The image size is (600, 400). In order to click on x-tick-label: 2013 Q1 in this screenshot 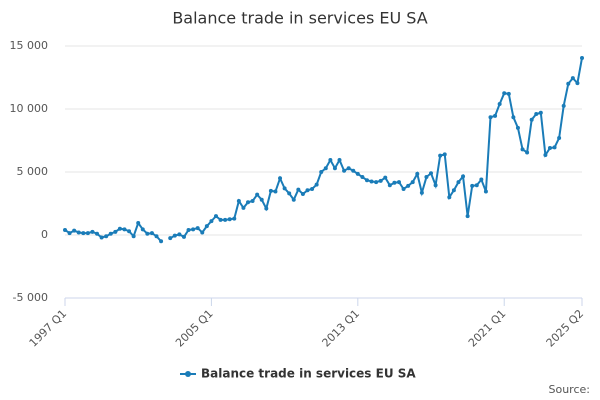, I will do `click(341, 328)`.